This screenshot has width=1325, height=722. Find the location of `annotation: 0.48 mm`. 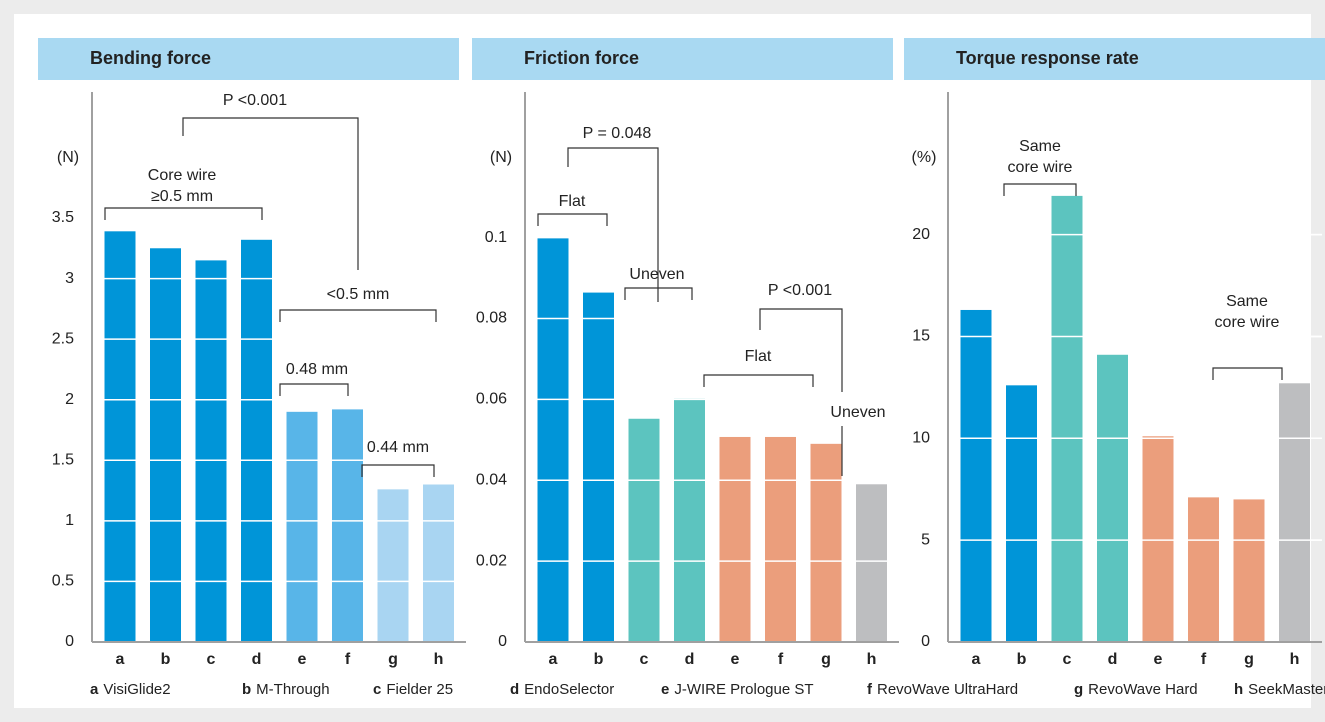

annotation: 0.48 mm is located at coordinates (317, 369).